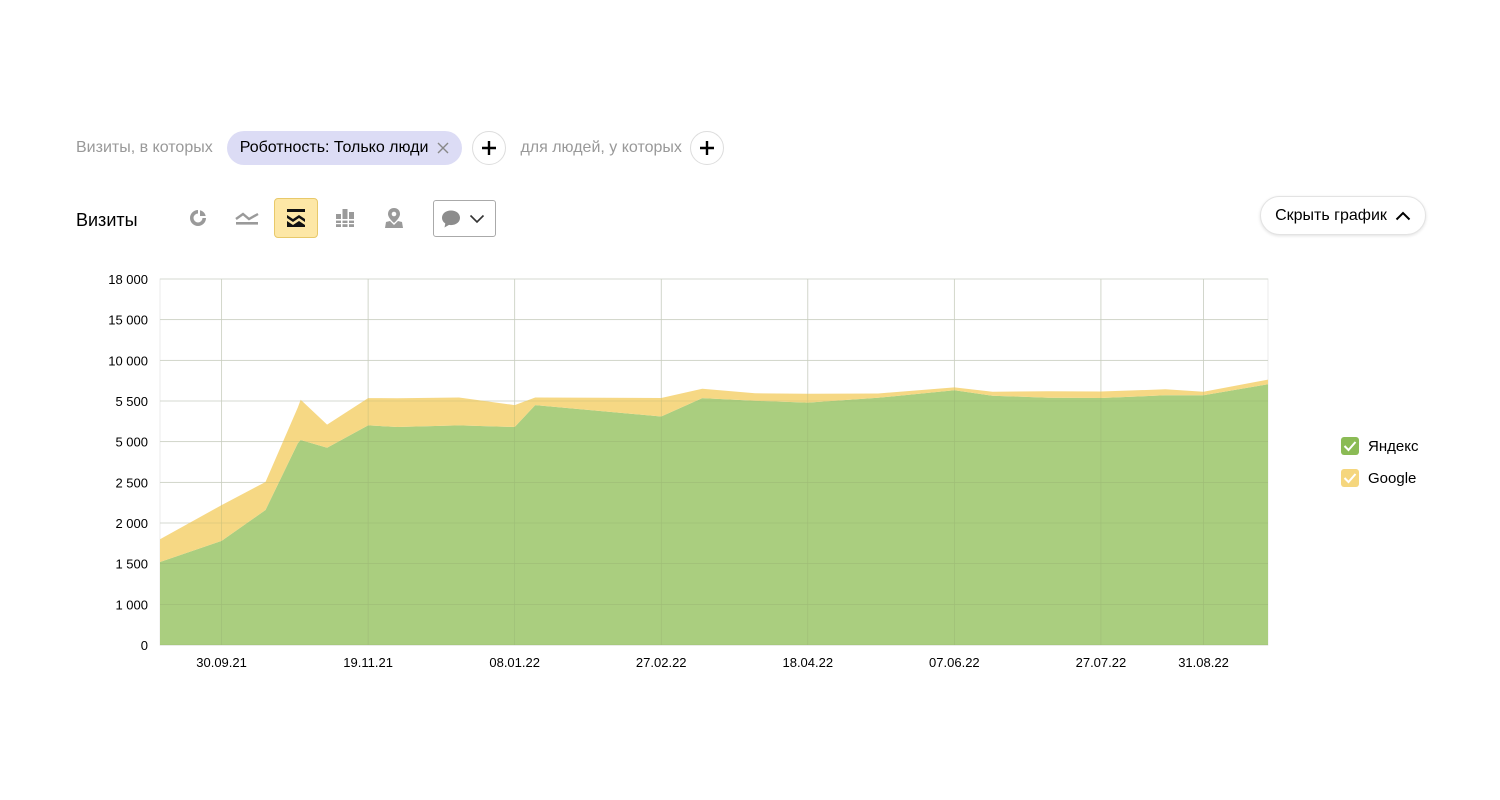  Describe the element at coordinates (1392, 478) in the screenshot. I see `legend-label-google: Google` at that location.